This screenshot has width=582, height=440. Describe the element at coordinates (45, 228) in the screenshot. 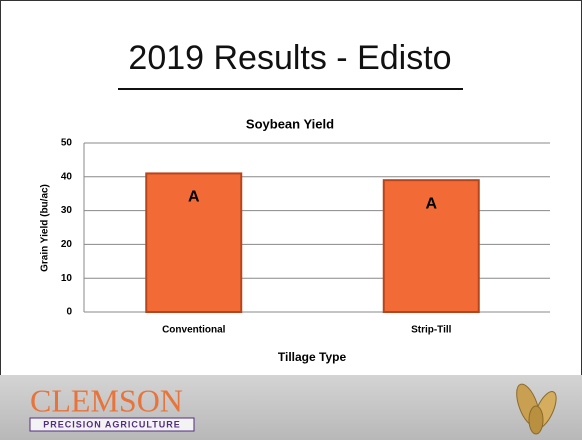

I see `y-axis-label: Grain Yield (bu/ac)` at that location.